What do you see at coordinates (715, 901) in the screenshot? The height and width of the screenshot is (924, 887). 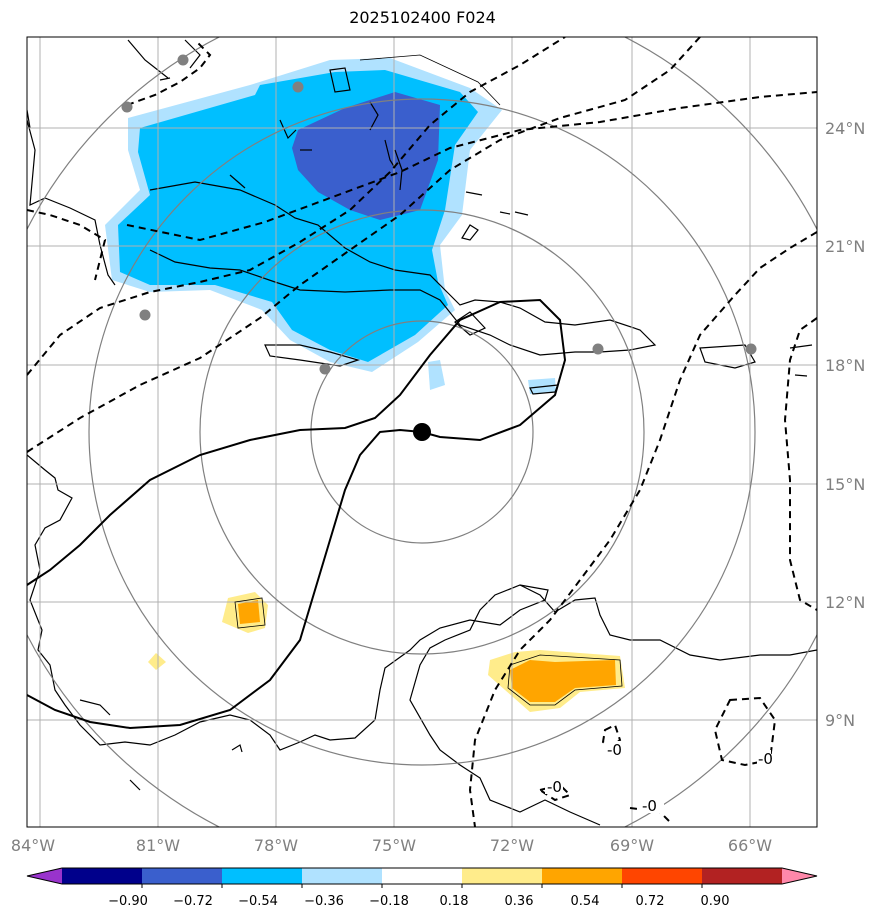 I see `colorbar-tick-label: 0.90` at bounding box center [715, 901].